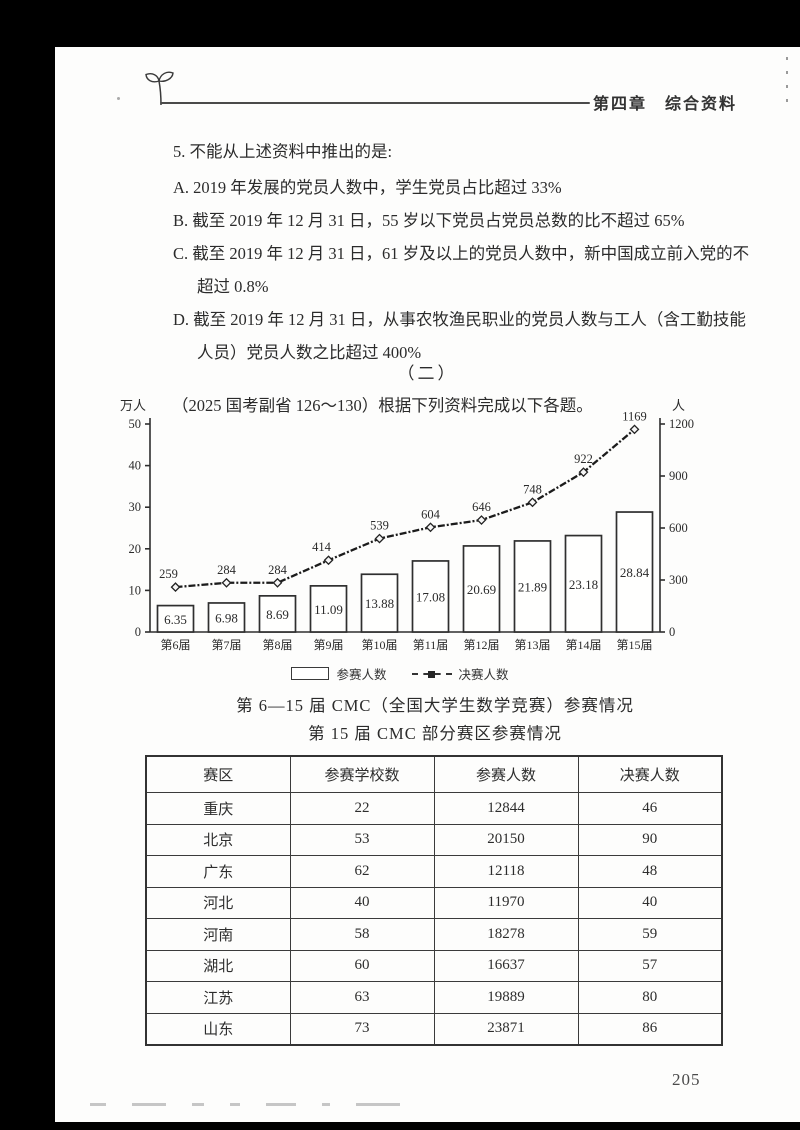  What do you see at coordinates (159, 88) in the screenshot?
I see `sprout-logo-icon` at bounding box center [159, 88].